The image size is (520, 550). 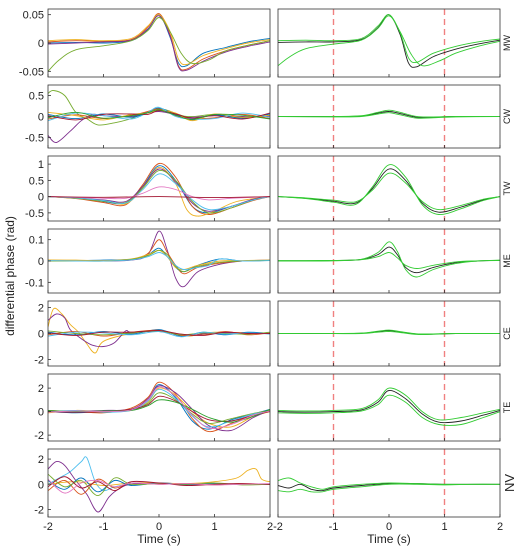 What do you see at coordinates (10, 276) in the screenshot?
I see `y-axis-label: differential phase (rad)` at bounding box center [10, 276].